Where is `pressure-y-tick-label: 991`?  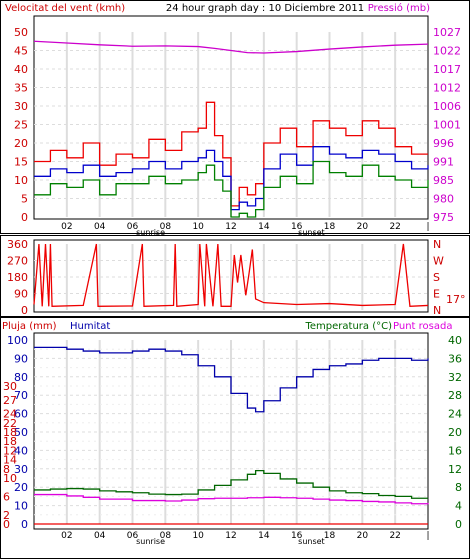
pressure-y-tick-label: 991 is located at coordinates (443, 162).